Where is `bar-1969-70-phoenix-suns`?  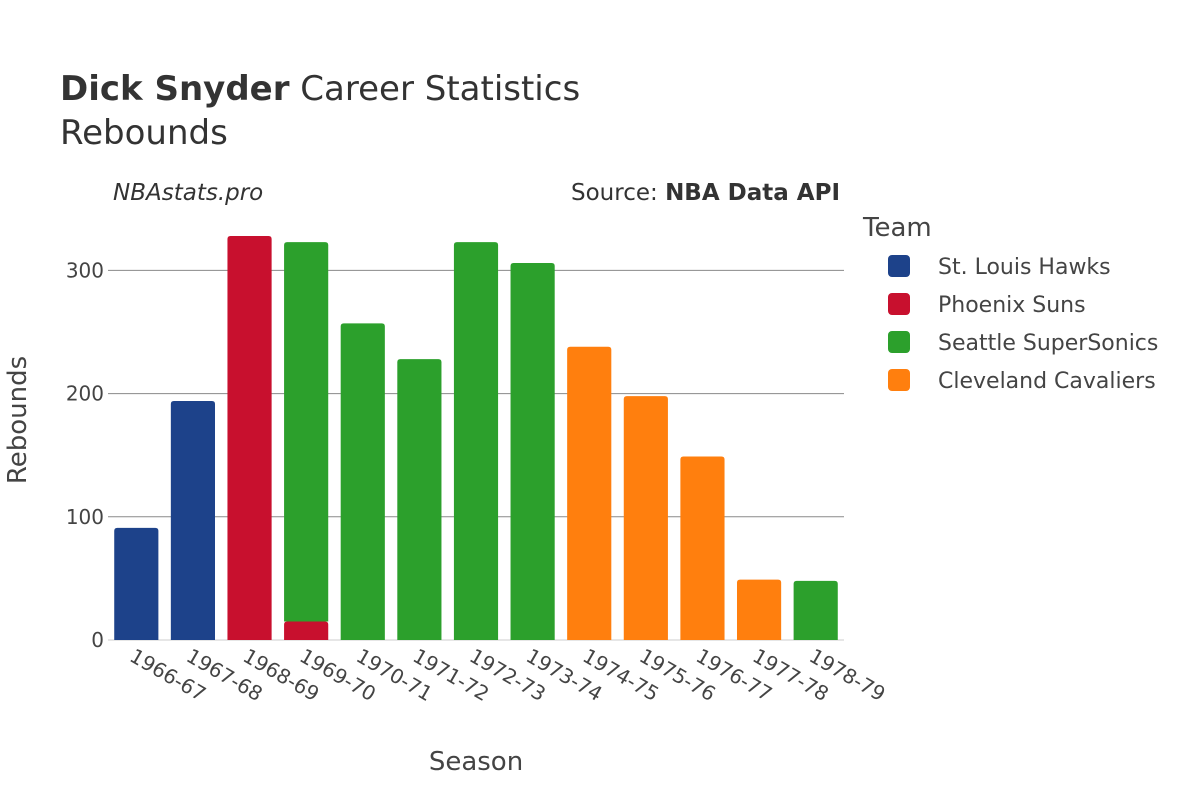 bar-1969-70-phoenix-suns is located at coordinates (306, 630).